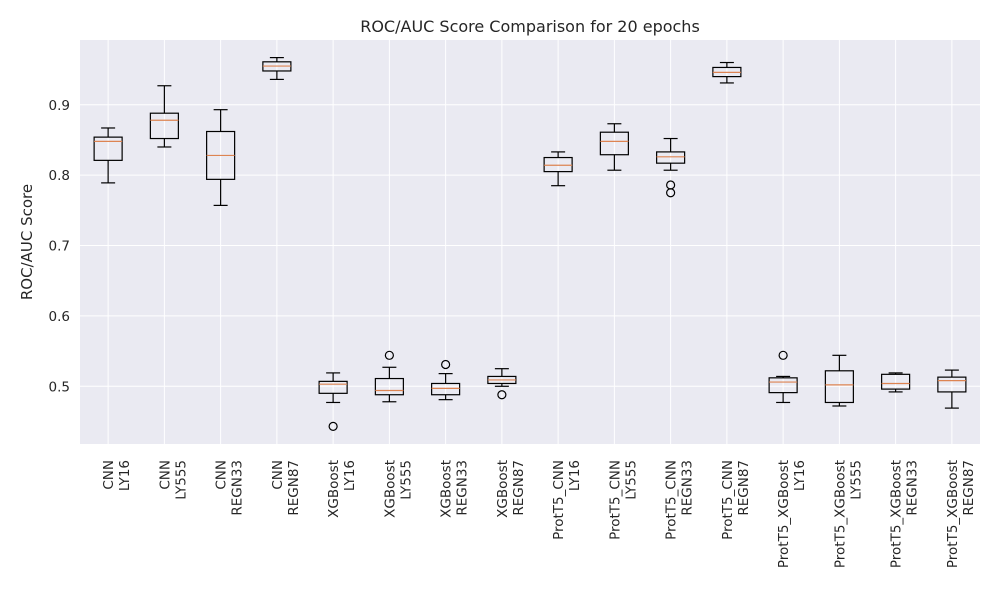  I want to click on x-tick-label: ProtT5_CNNREGN33, so click(680, 500).